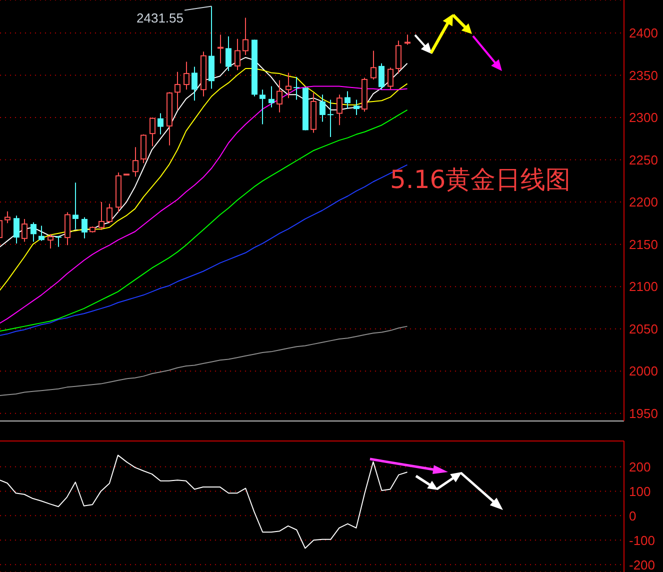  Describe the element at coordinates (643, 118) in the screenshot. I see `y-tick-label: 2300` at that location.